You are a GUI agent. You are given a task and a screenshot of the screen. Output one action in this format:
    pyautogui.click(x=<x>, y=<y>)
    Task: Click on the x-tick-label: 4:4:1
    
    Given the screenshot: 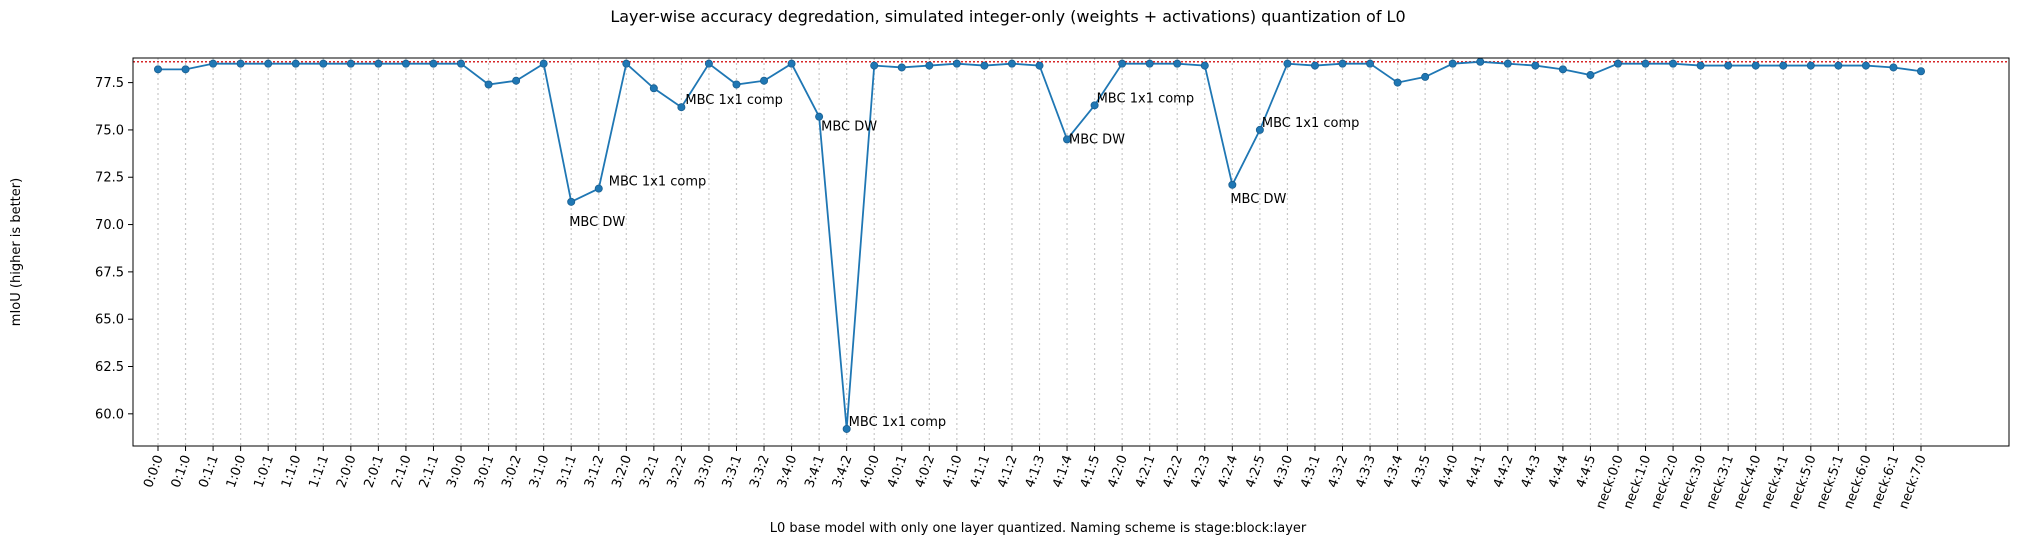 What is the action you would take?
    pyautogui.click(x=1476, y=471)
    